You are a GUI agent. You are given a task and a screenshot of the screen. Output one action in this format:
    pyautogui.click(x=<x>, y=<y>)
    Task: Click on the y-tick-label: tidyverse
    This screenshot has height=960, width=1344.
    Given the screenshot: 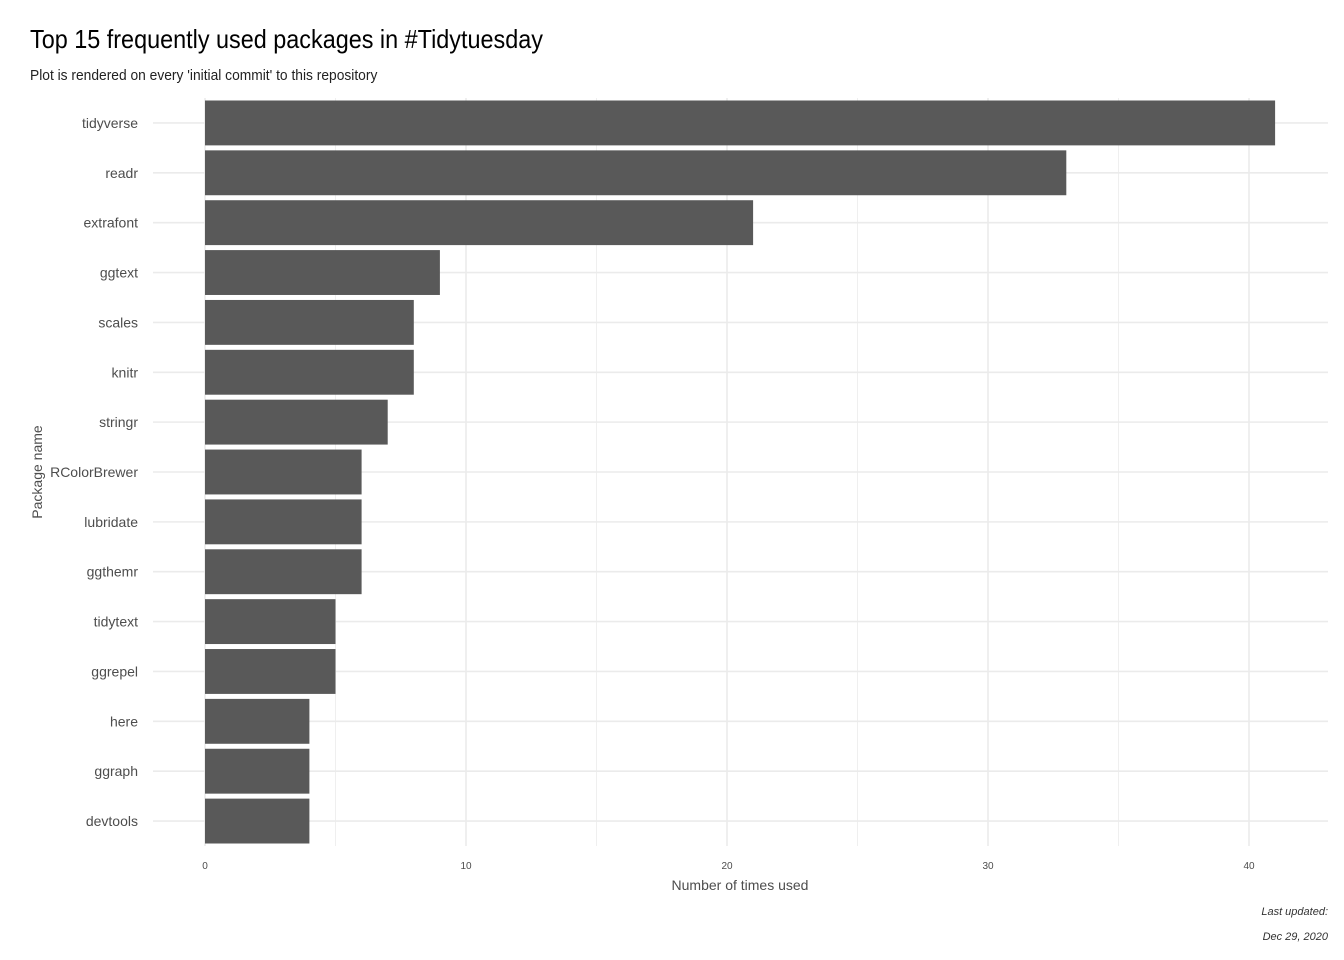 What is the action you would take?
    pyautogui.click(x=110, y=123)
    